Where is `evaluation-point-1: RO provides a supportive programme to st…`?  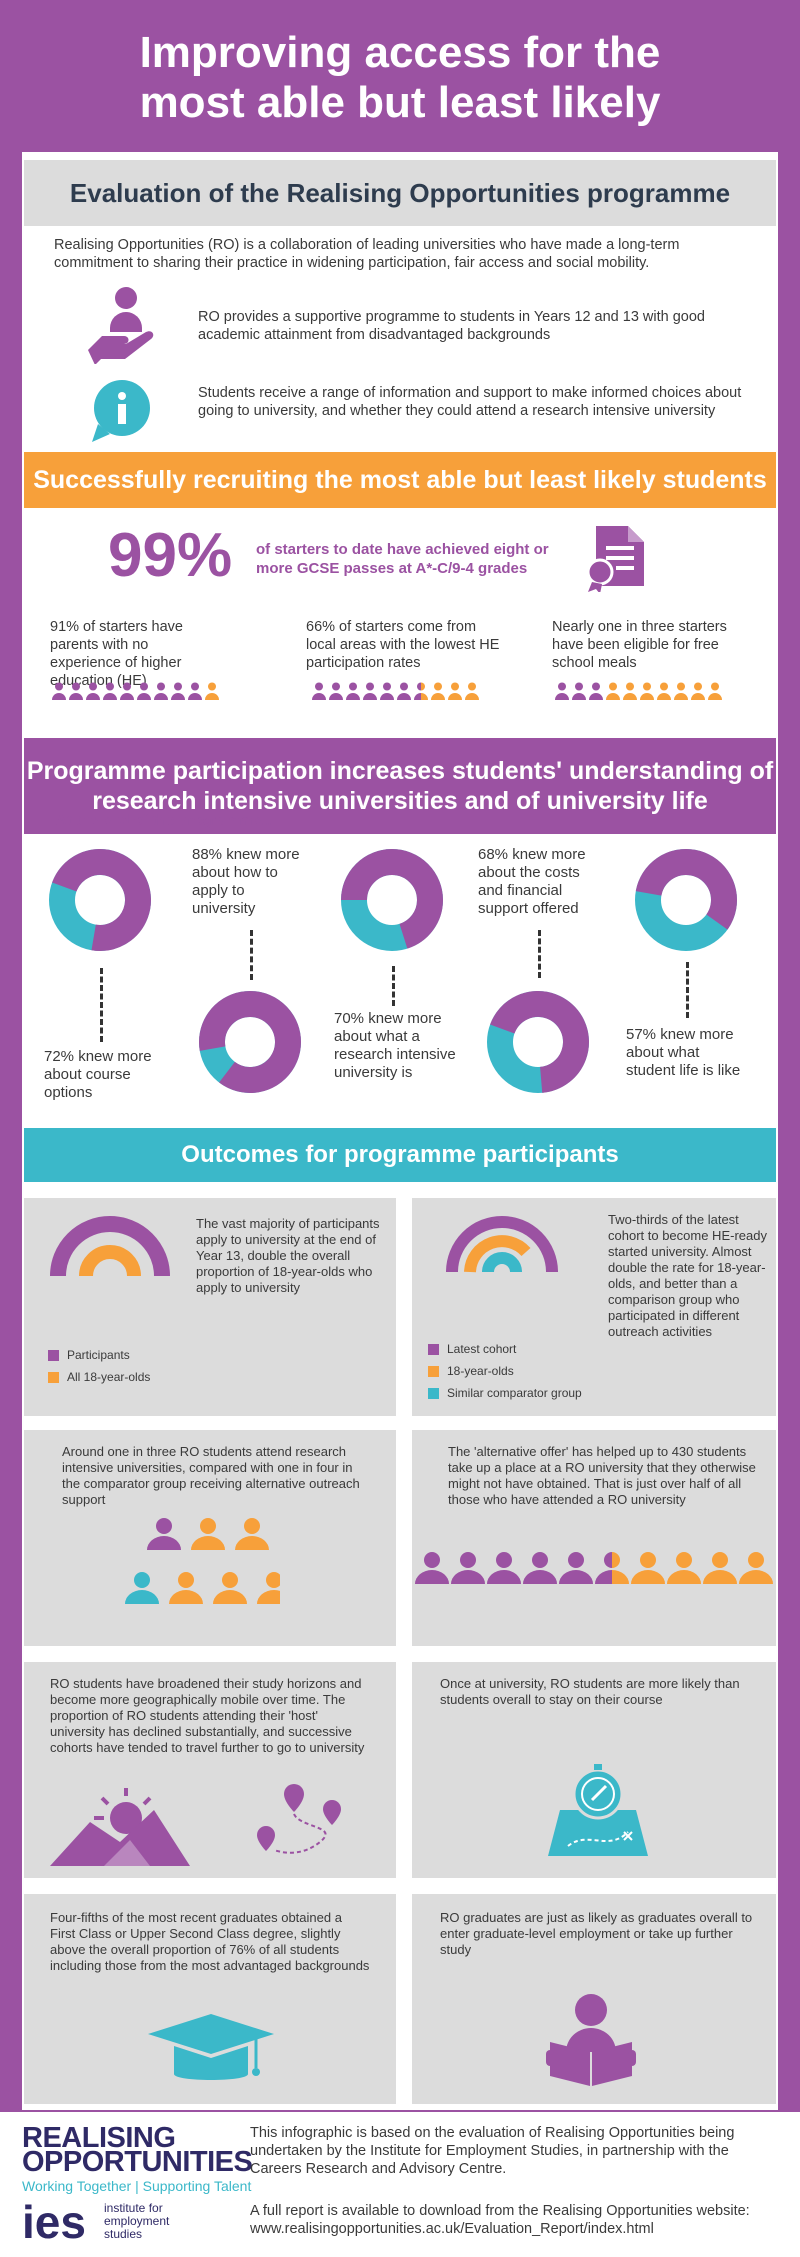 evaluation-point-1: RO provides a supportive programme to st… is located at coordinates (451, 326).